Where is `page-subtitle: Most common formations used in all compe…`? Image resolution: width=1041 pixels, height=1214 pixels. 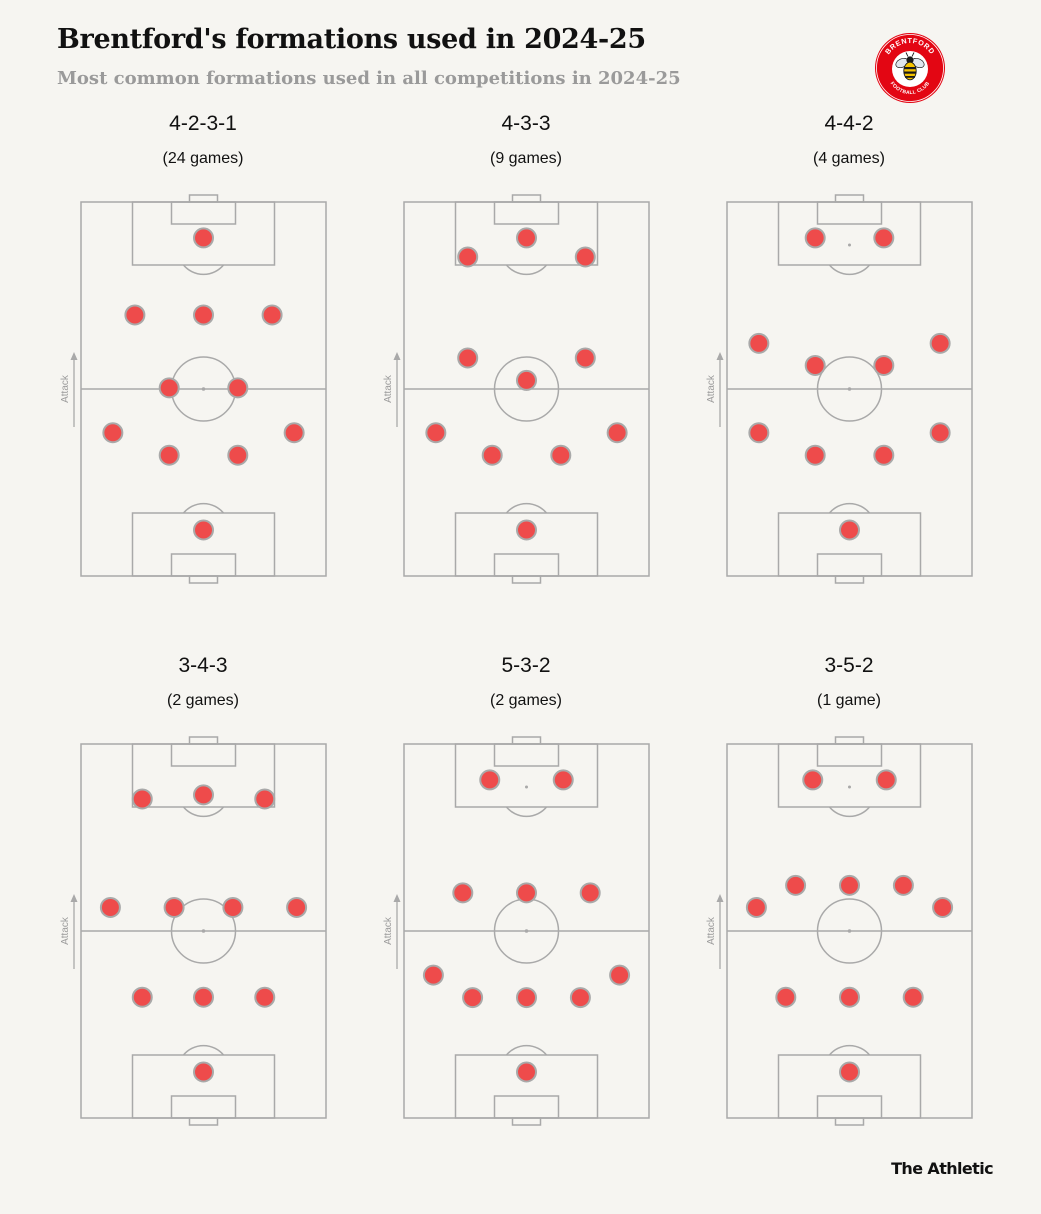 page-subtitle: Most common formations used in all compe… is located at coordinates (369, 78).